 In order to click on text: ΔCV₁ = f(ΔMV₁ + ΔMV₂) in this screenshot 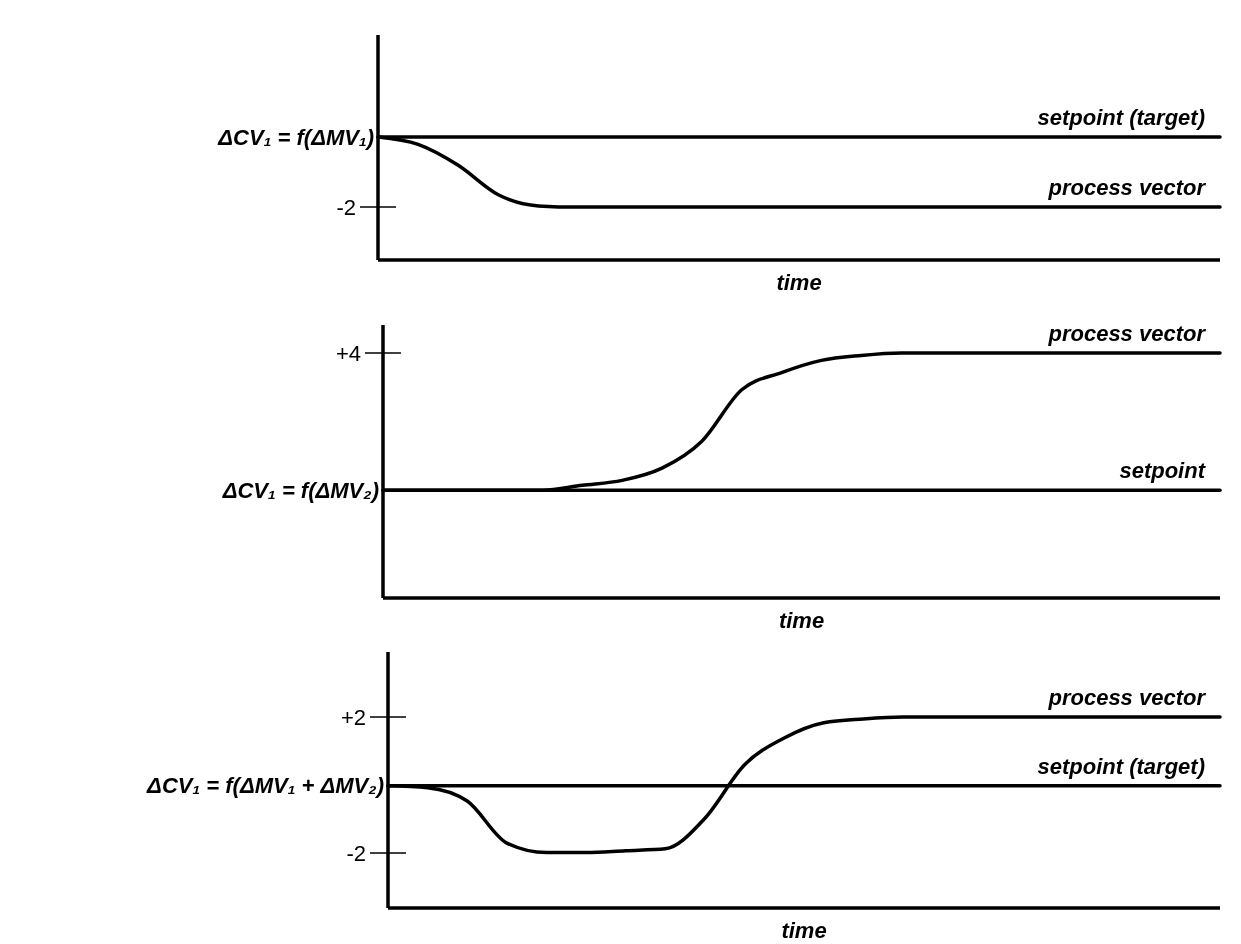, I will do `click(265, 785)`.